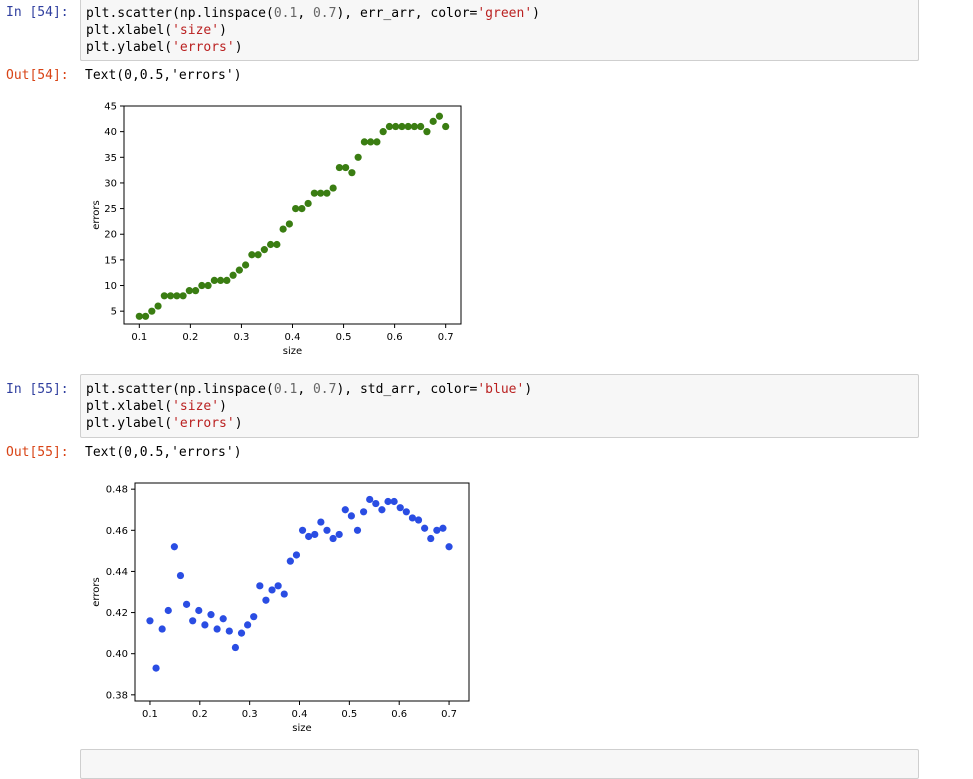 Image resolution: width=973 pixels, height=779 pixels. Describe the element at coordinates (139, 337) in the screenshot. I see `x-tick-label: 0.1` at that location.